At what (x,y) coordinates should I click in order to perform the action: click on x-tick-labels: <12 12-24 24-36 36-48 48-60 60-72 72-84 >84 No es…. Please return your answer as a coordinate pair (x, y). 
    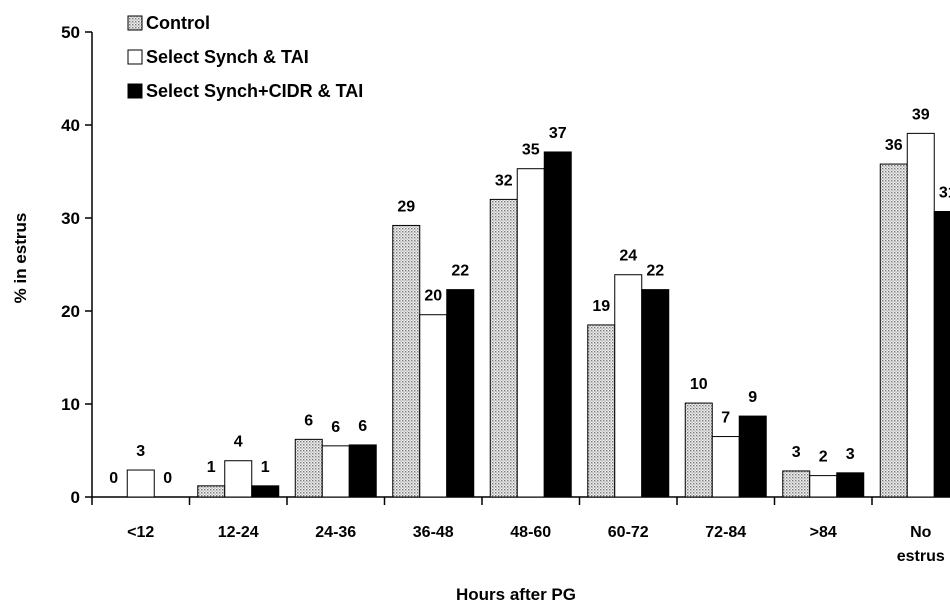
    Looking at the image, I should click on (536, 544).